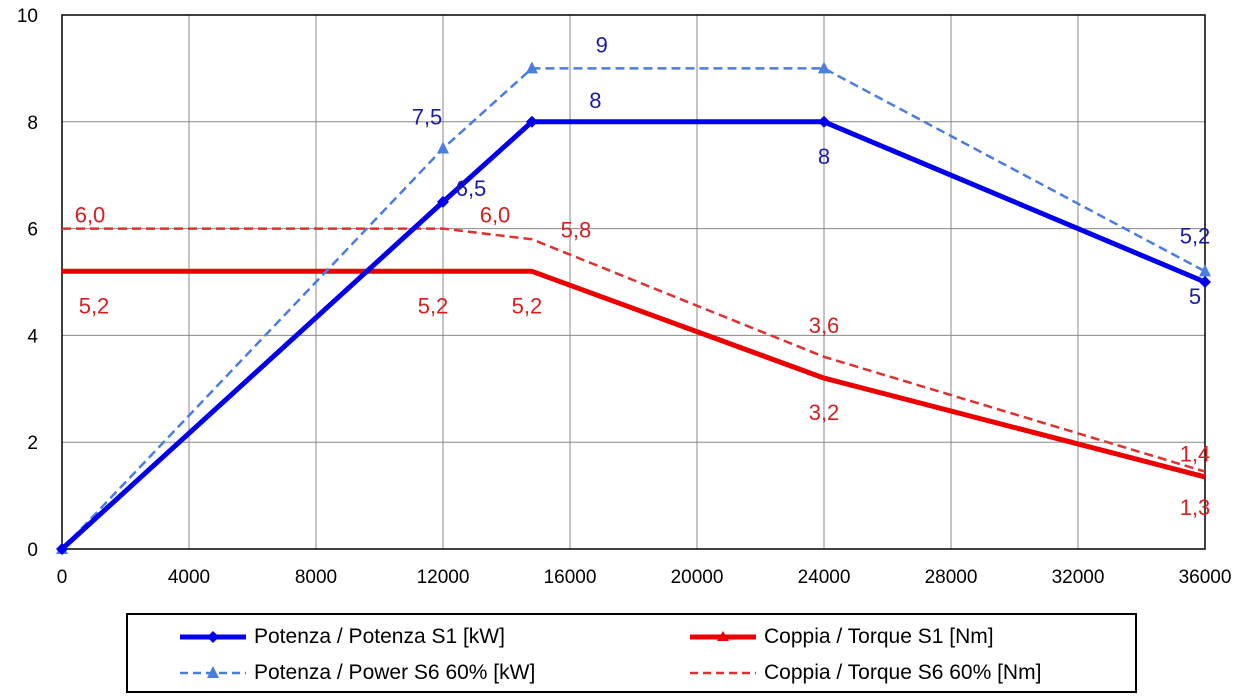  I want to click on data-label: 9, so click(602, 44).